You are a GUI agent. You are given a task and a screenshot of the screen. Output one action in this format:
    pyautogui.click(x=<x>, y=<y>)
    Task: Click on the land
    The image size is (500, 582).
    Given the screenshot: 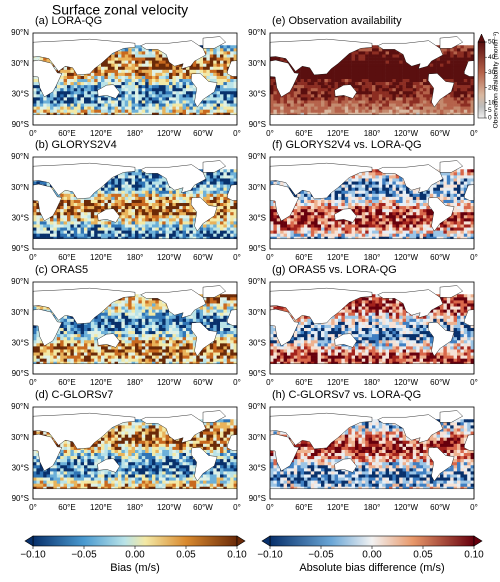 What is the action you would take?
    pyautogui.click(x=214, y=166)
    